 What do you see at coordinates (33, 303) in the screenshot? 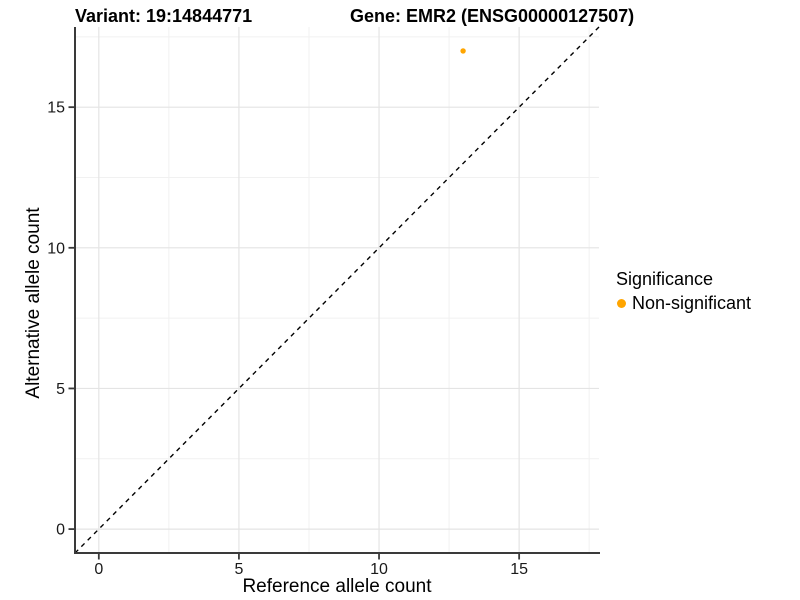
I see `y-axis-label: Alternative allele count` at bounding box center [33, 303].